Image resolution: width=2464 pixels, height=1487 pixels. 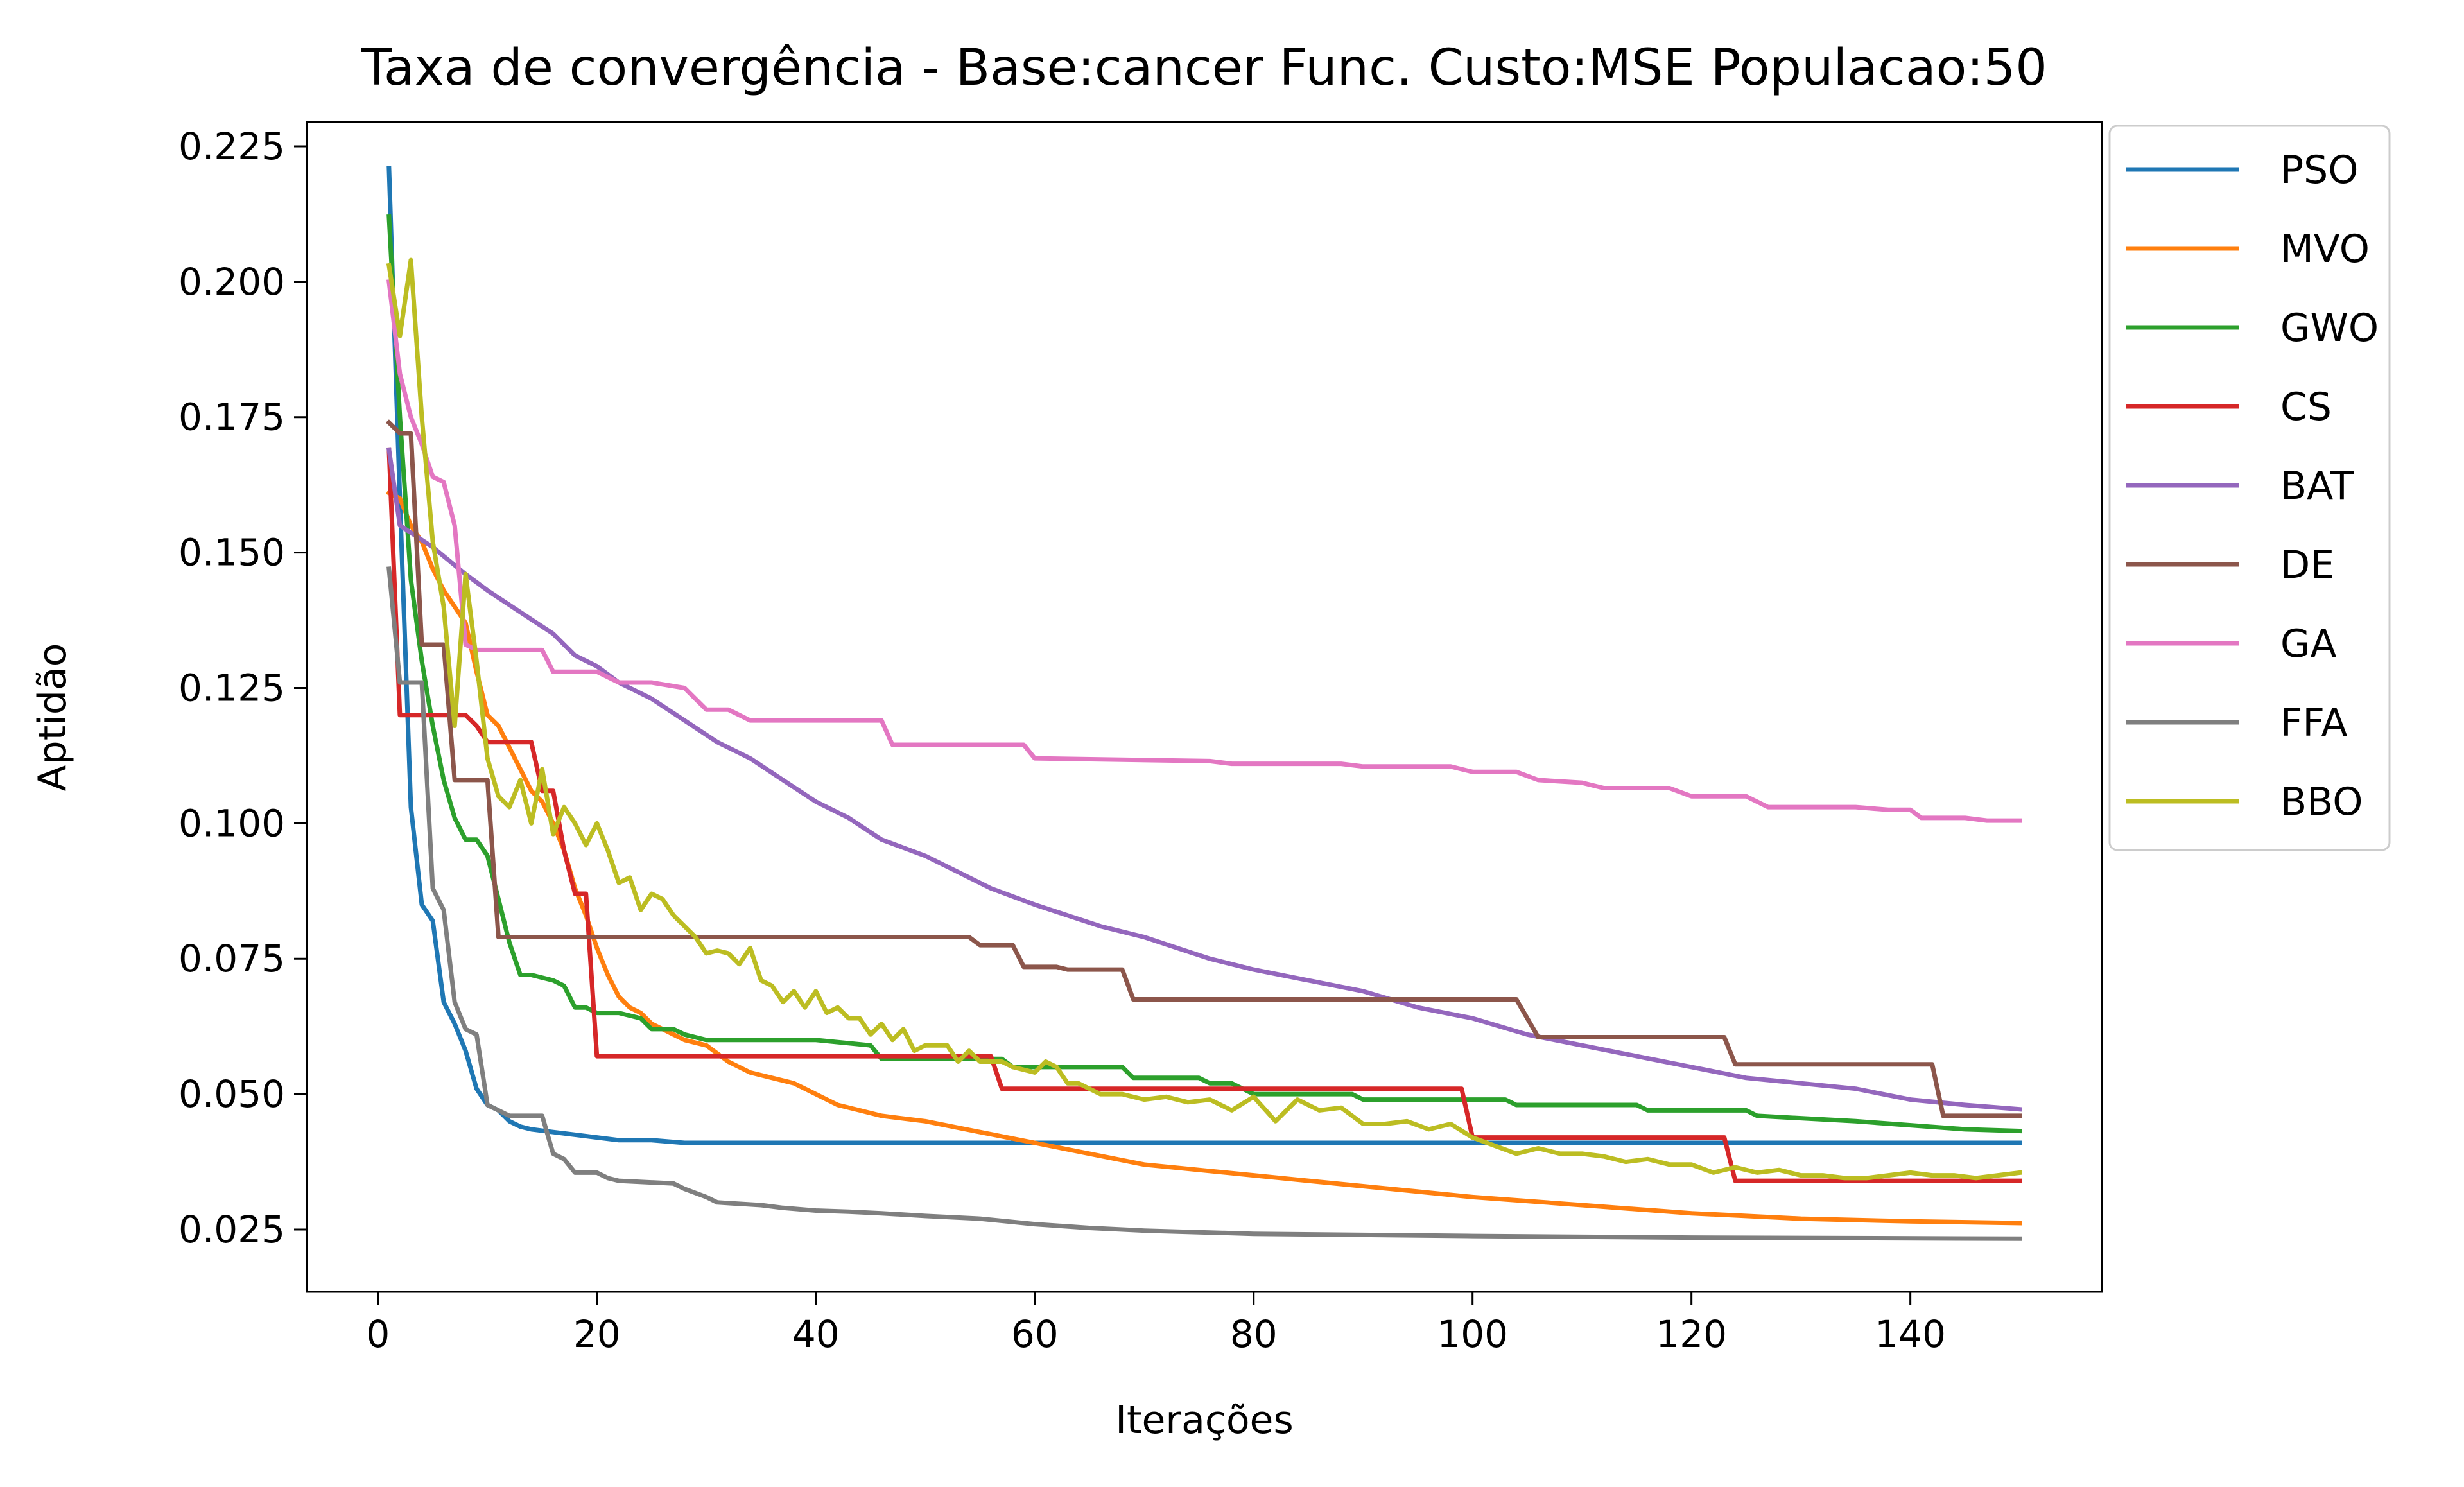 I want to click on y-tick-label: 0.200, so click(x=231, y=282).